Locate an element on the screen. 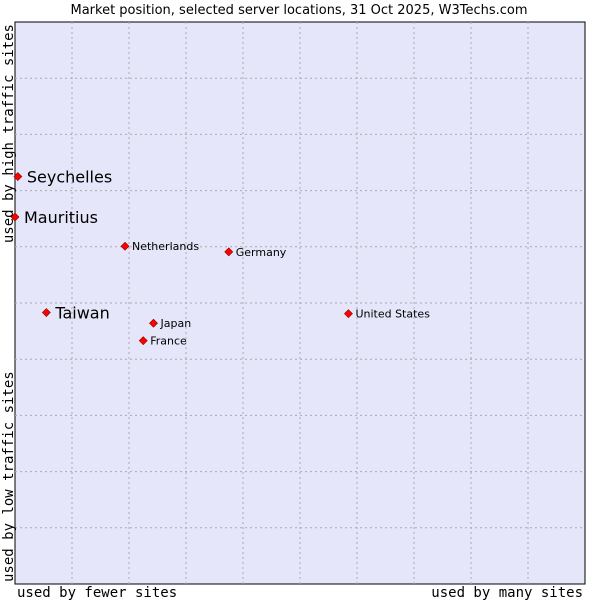 Image resolution: width=600 pixels, height=600 pixels. point-label-netherlands: Netherlands is located at coordinates (165, 246).